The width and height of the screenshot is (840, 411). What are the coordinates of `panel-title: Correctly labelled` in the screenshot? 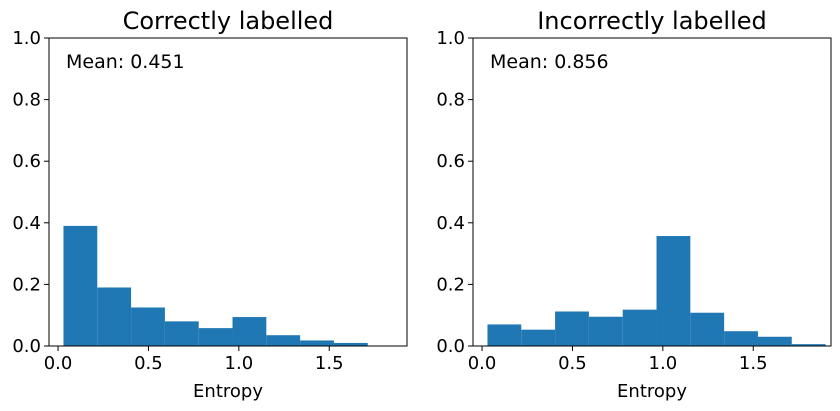 It's located at (228, 21).